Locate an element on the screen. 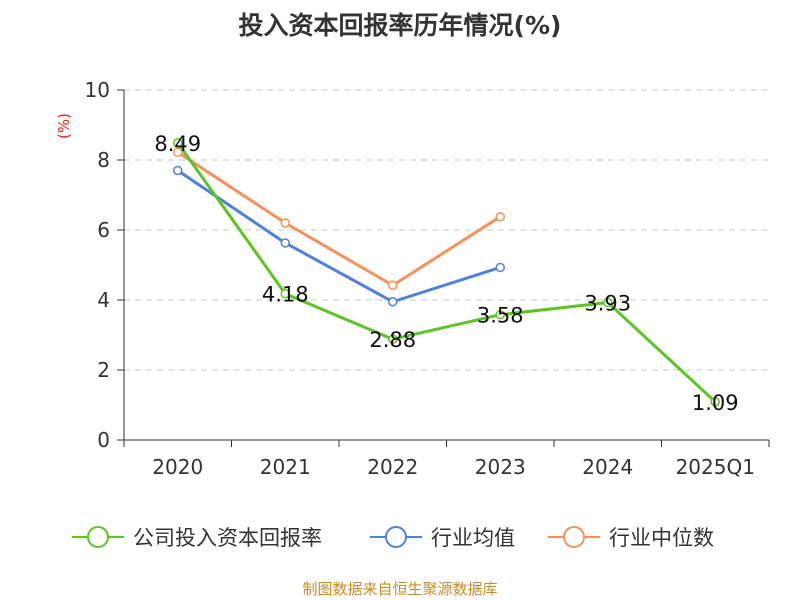 This screenshot has height=600, width=800. chart-title: 投入资本回报率历年情况(%) is located at coordinates (400, 25).